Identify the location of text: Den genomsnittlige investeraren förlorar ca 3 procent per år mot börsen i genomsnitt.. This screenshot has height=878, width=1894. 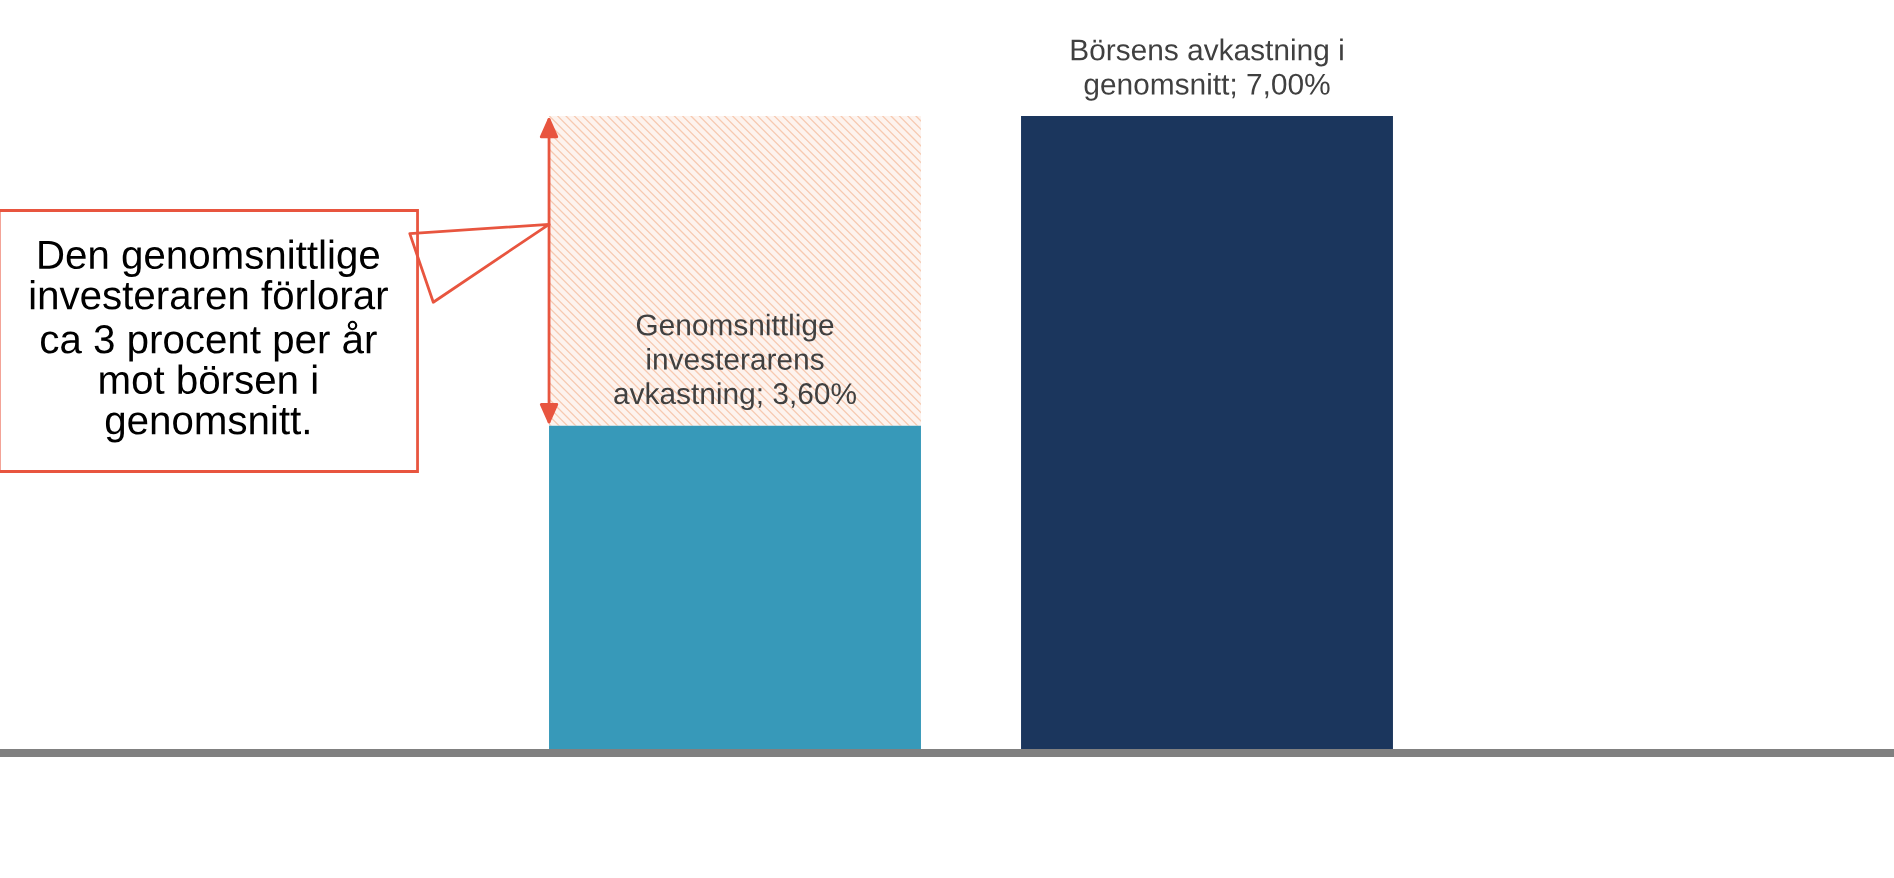
(209, 341).